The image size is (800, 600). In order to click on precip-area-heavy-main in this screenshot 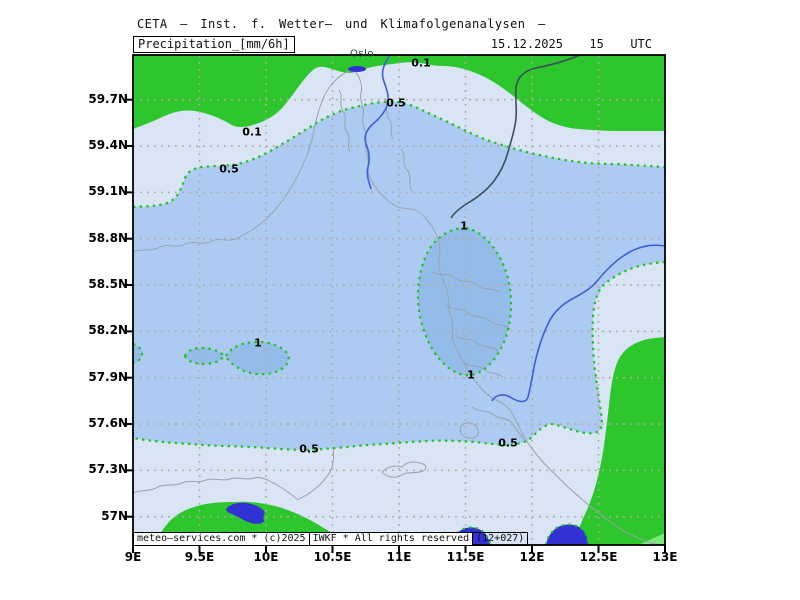, I will do `click(464, 302)`.